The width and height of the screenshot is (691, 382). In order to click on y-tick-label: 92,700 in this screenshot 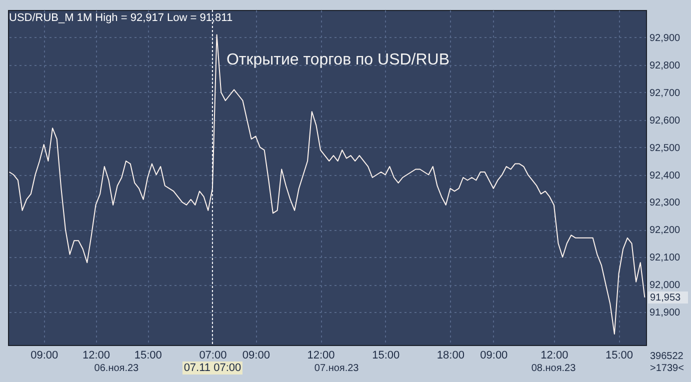, I will do `click(665, 93)`.